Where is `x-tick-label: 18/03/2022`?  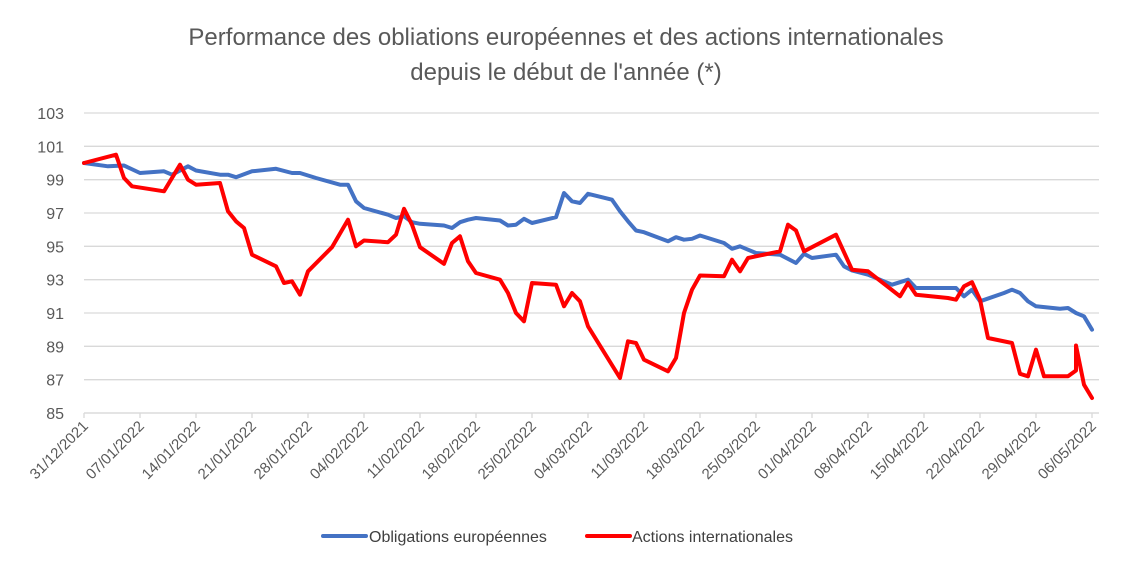 x-tick-label: 18/03/2022 is located at coordinates (675, 450).